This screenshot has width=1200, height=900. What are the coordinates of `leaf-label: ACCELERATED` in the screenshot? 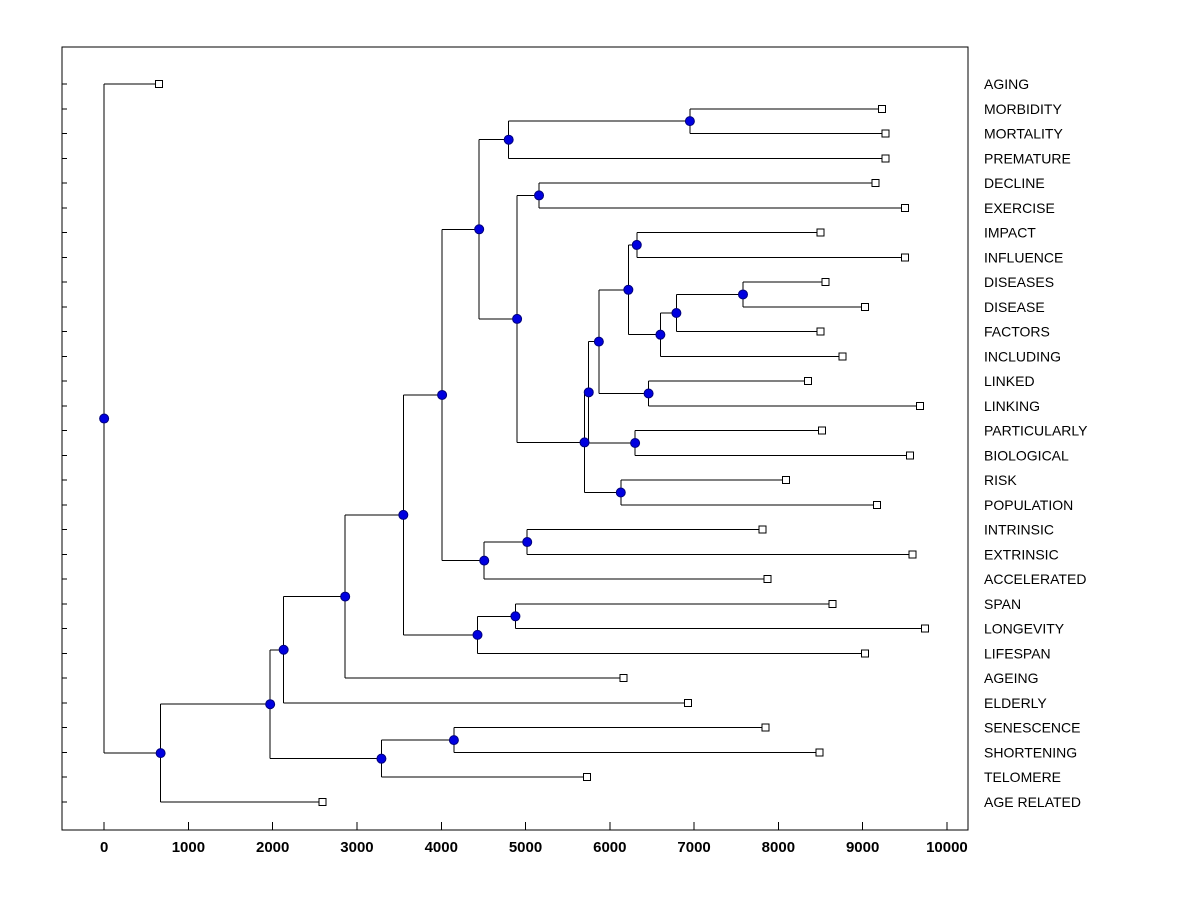 It's located at (1035, 579).